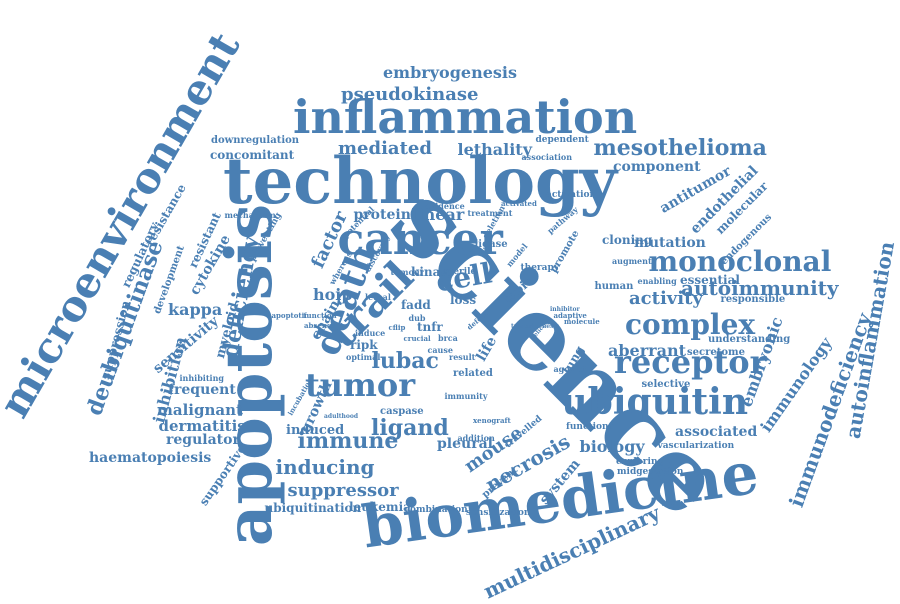  What do you see at coordinates (416, 305) in the screenshot?
I see `word-fadd: fadd` at bounding box center [416, 305].